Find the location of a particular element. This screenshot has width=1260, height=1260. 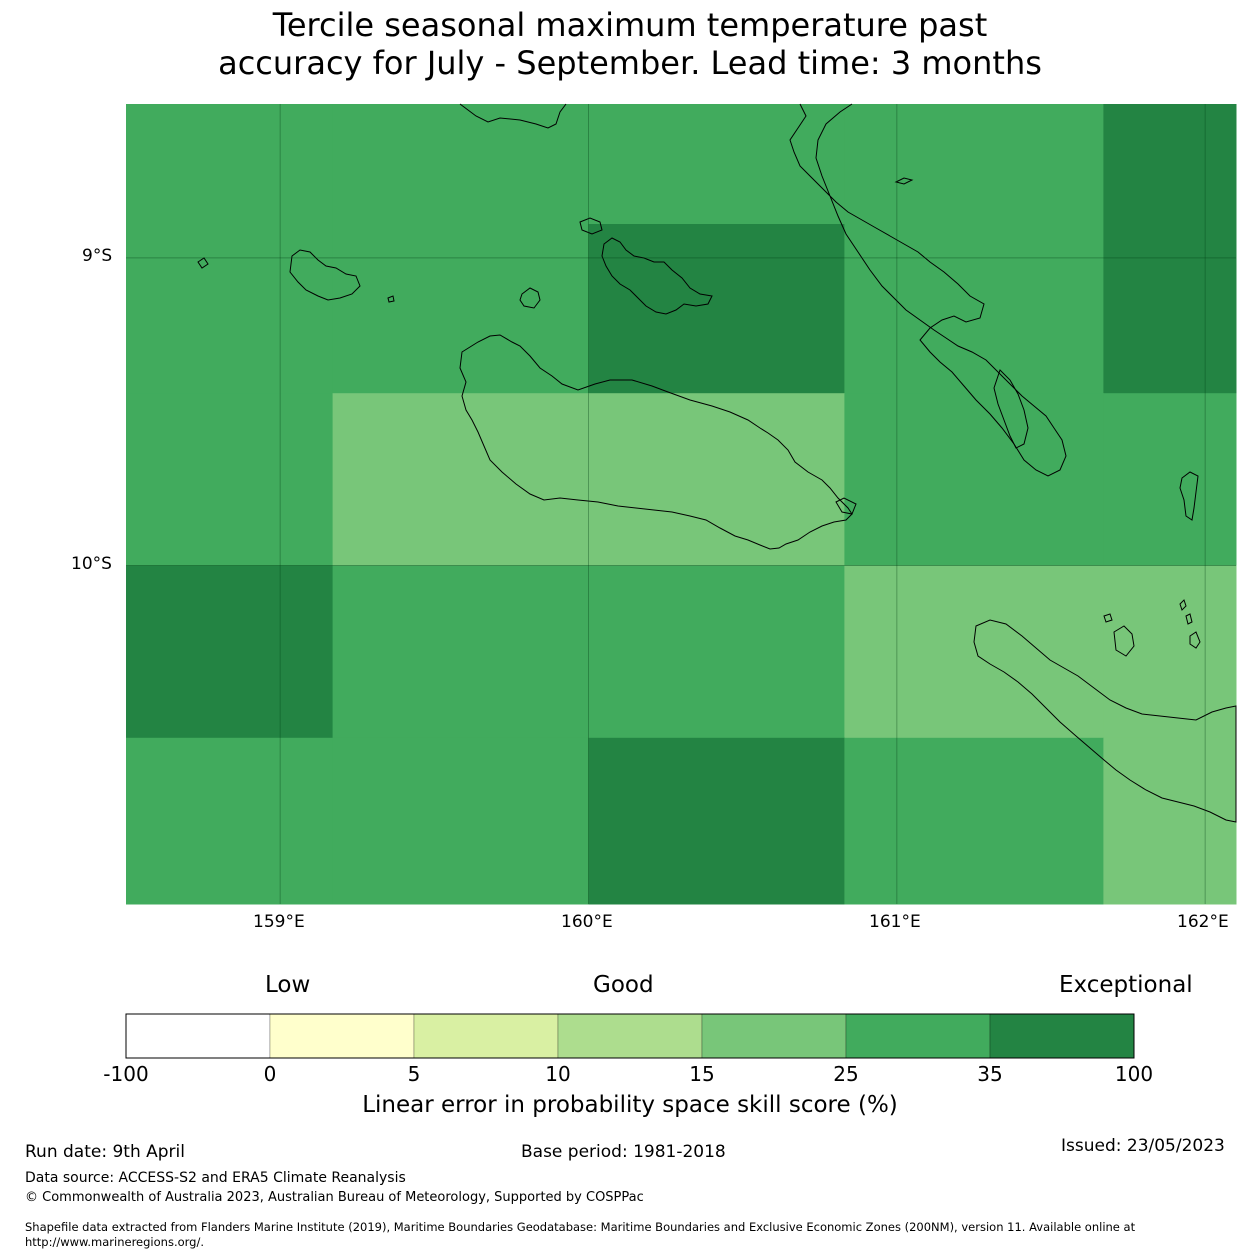

colorbar-tick: 25 is located at coordinates (846, 1074).